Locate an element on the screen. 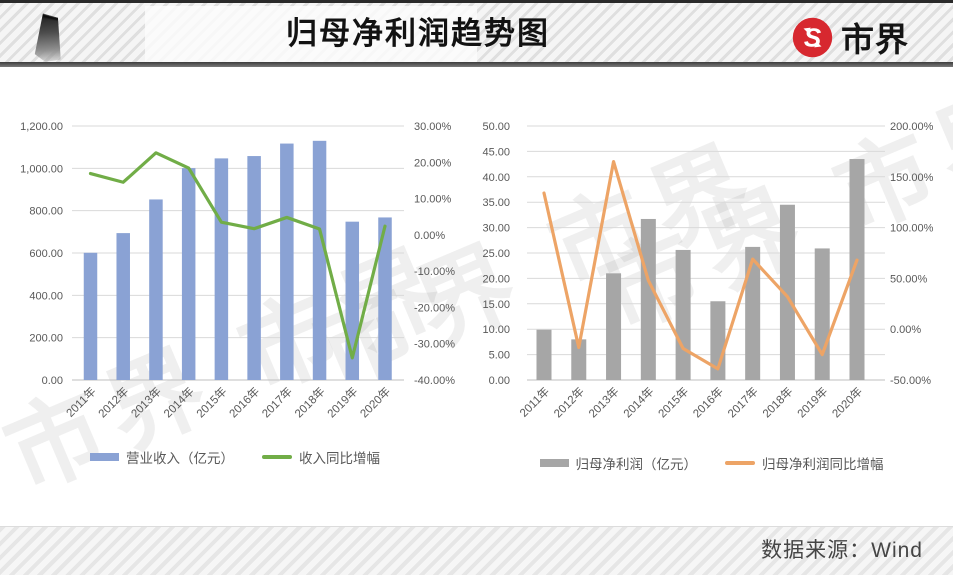 This screenshot has width=953, height=575. brand-logo-icon: S is located at coordinates (812, 37).